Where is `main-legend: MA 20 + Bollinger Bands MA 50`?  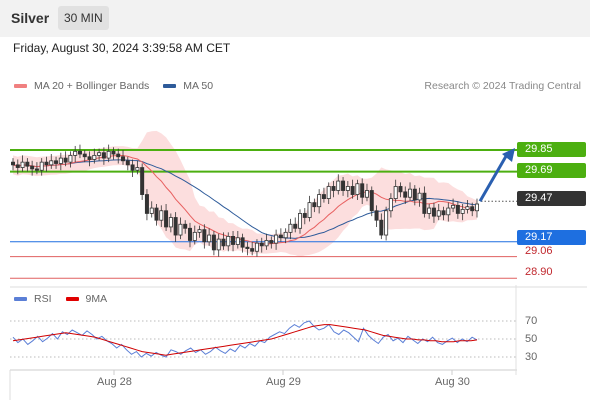
main-legend: MA 20 + Bollinger Bands MA 50 is located at coordinates (113, 86).